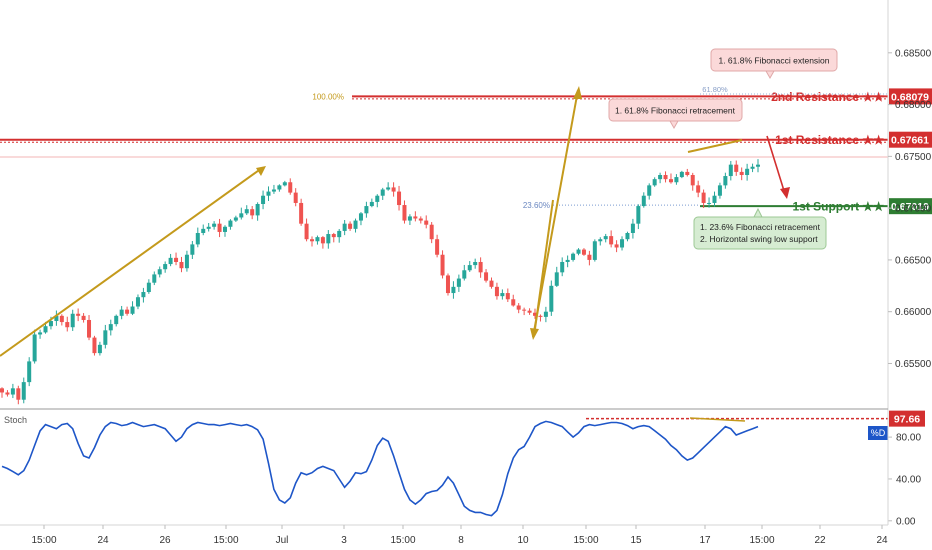  What do you see at coordinates (715, 89) in the screenshot?
I see `fib-618-label: 61.80%` at bounding box center [715, 89].